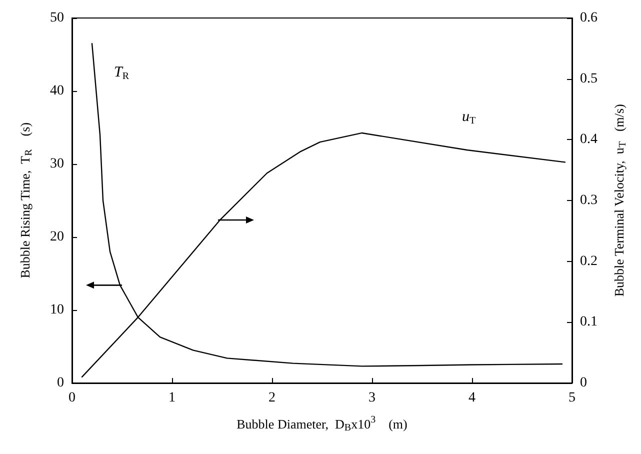  I want to click on y2-tick-label: 0.1, so click(589, 322).